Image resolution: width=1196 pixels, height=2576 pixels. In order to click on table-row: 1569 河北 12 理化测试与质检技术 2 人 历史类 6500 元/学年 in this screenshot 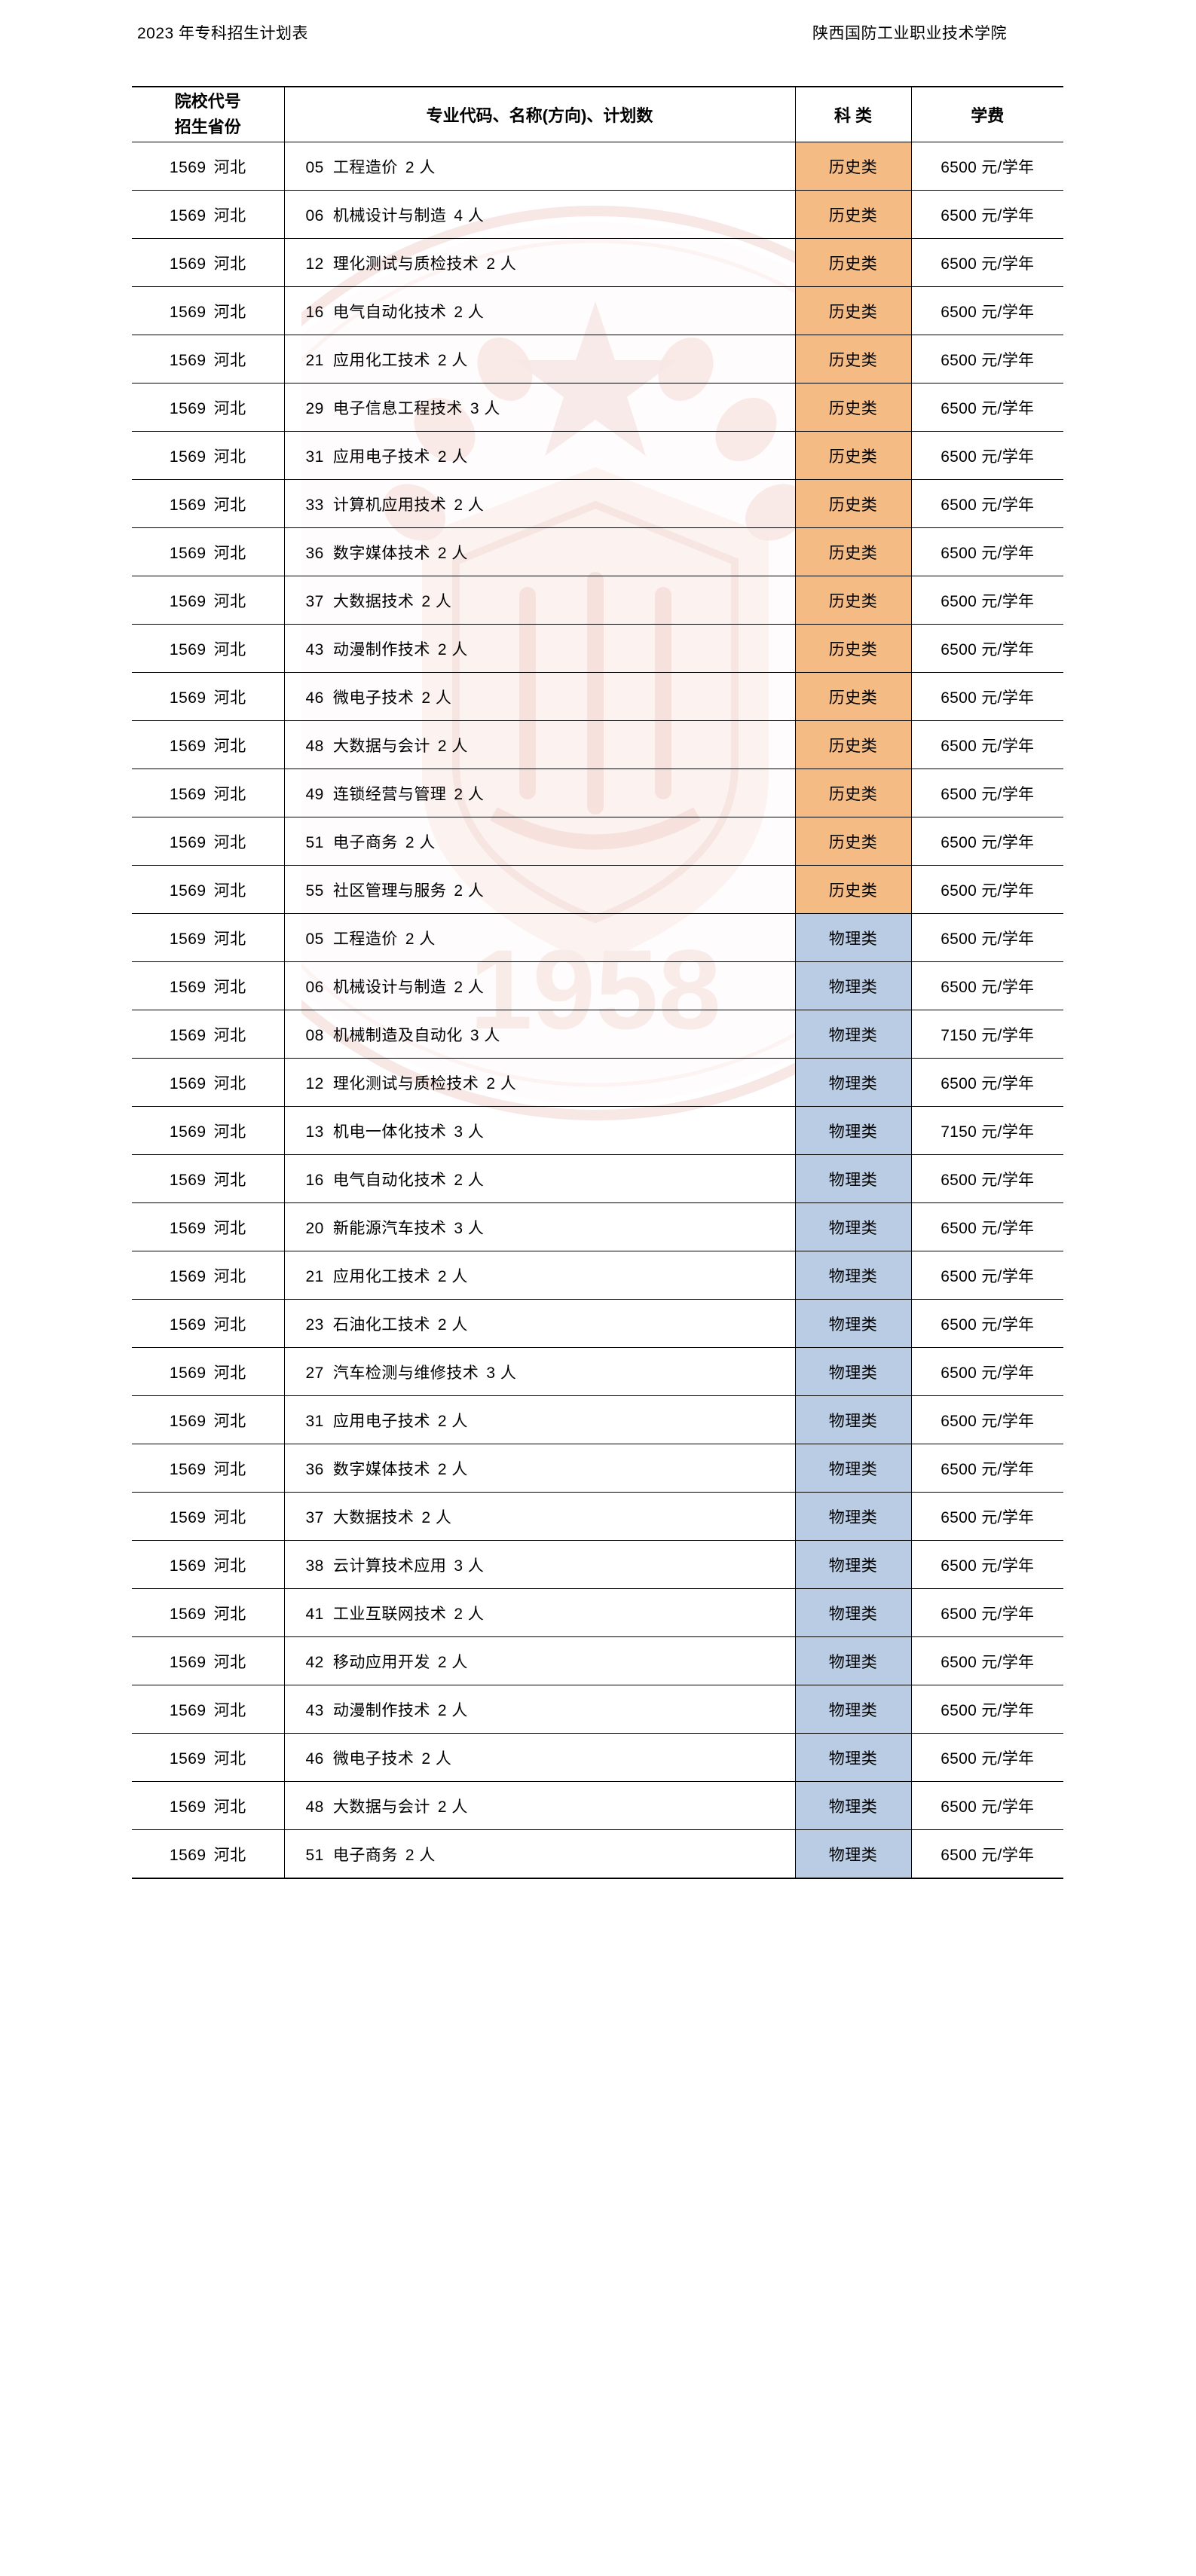, I will do `click(597, 262)`.